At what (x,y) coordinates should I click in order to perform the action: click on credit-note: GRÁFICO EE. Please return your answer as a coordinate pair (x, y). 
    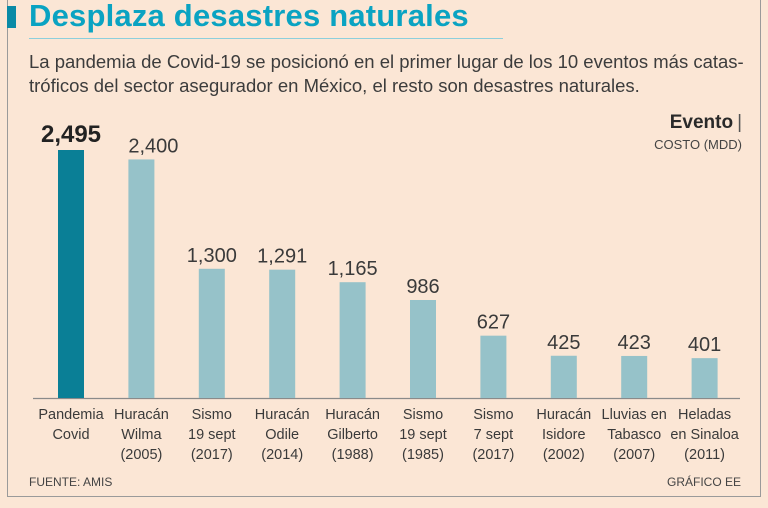
    Looking at the image, I should click on (703, 482).